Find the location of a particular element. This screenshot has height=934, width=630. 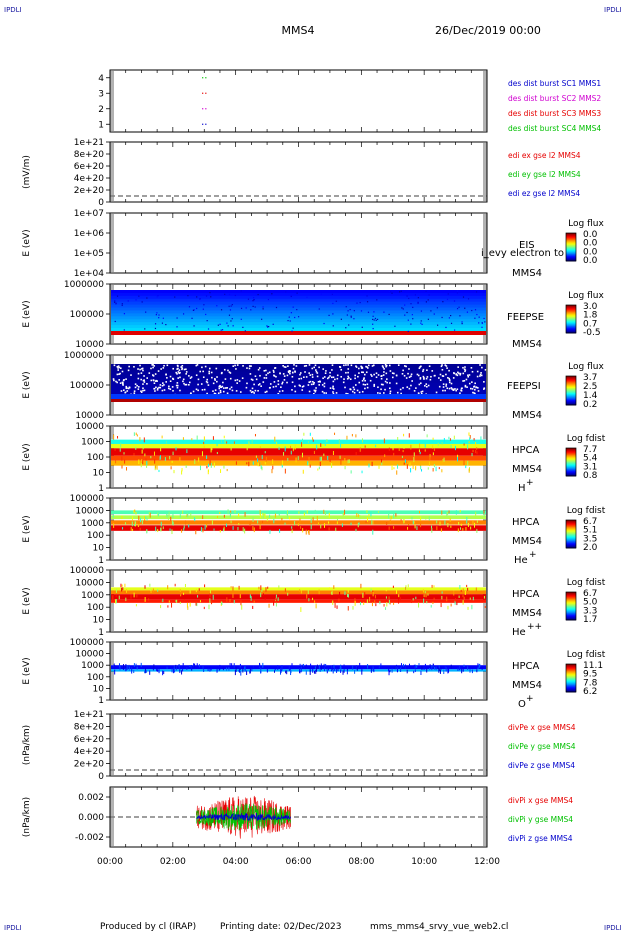

hpca_hepp-sc-label: MMS4 is located at coordinates (527, 613).